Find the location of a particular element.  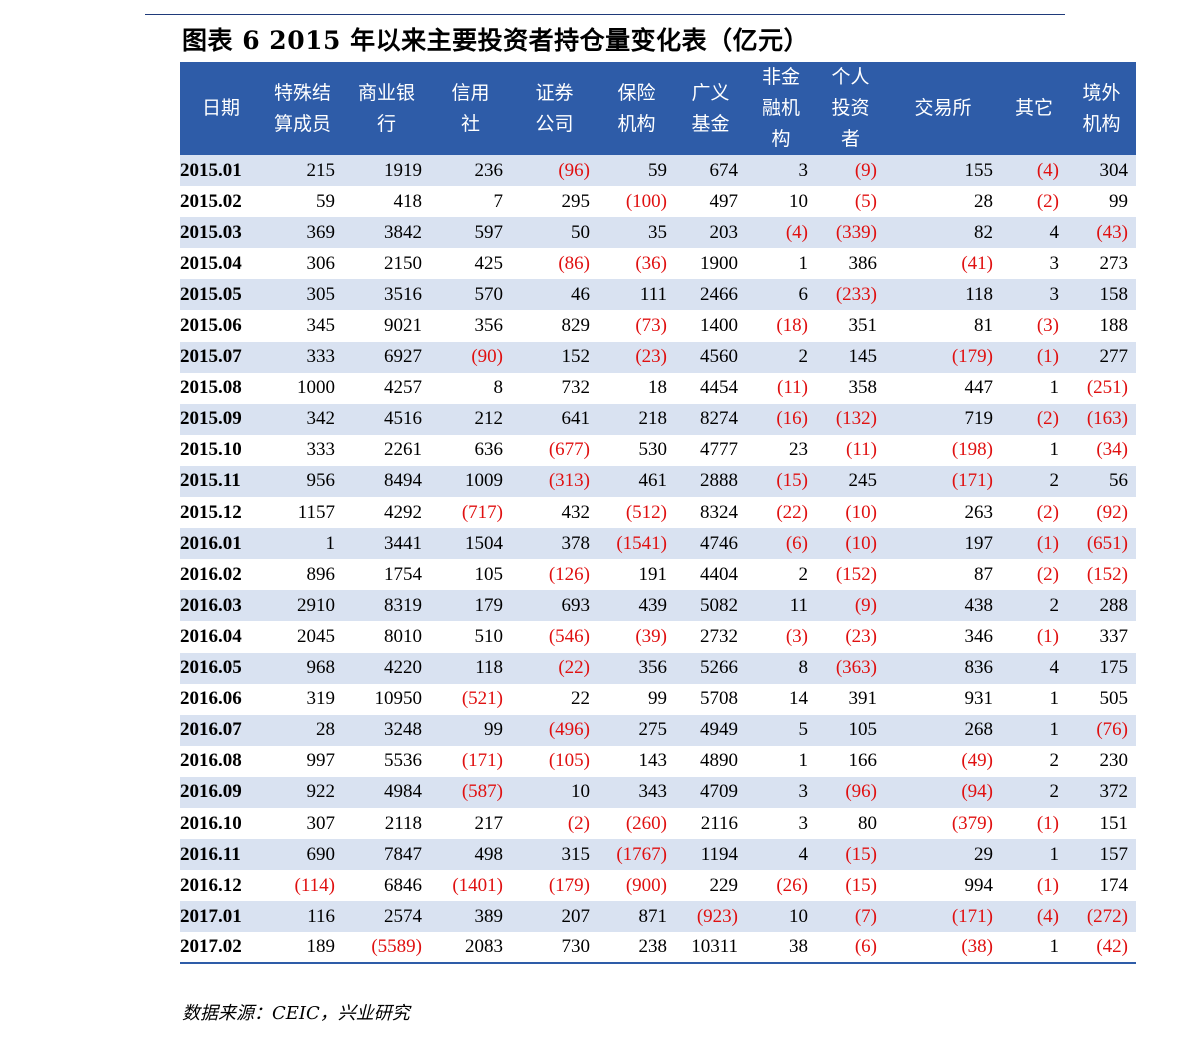

column-header: 信用 社 is located at coordinates (470, 108).